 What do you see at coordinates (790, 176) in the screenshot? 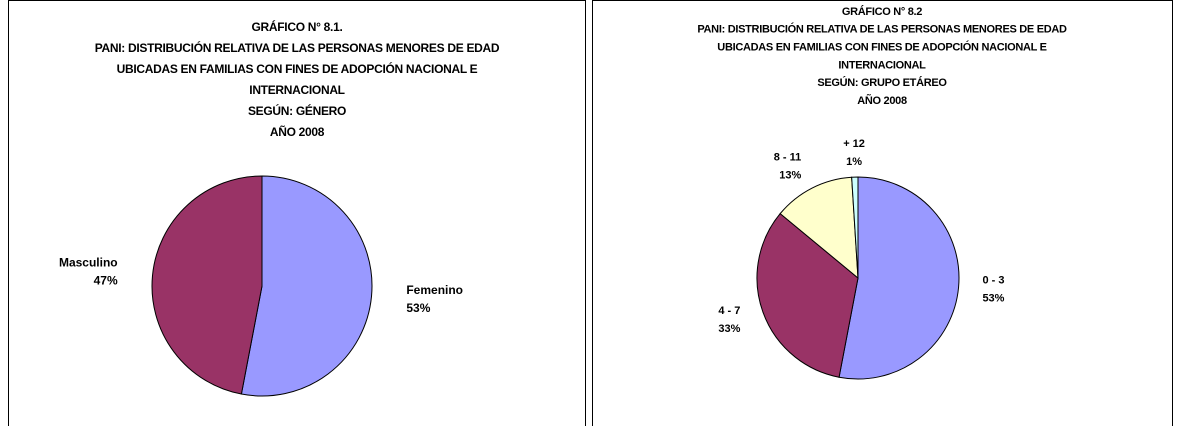
I see `slice-value-label: 13%` at bounding box center [790, 176].